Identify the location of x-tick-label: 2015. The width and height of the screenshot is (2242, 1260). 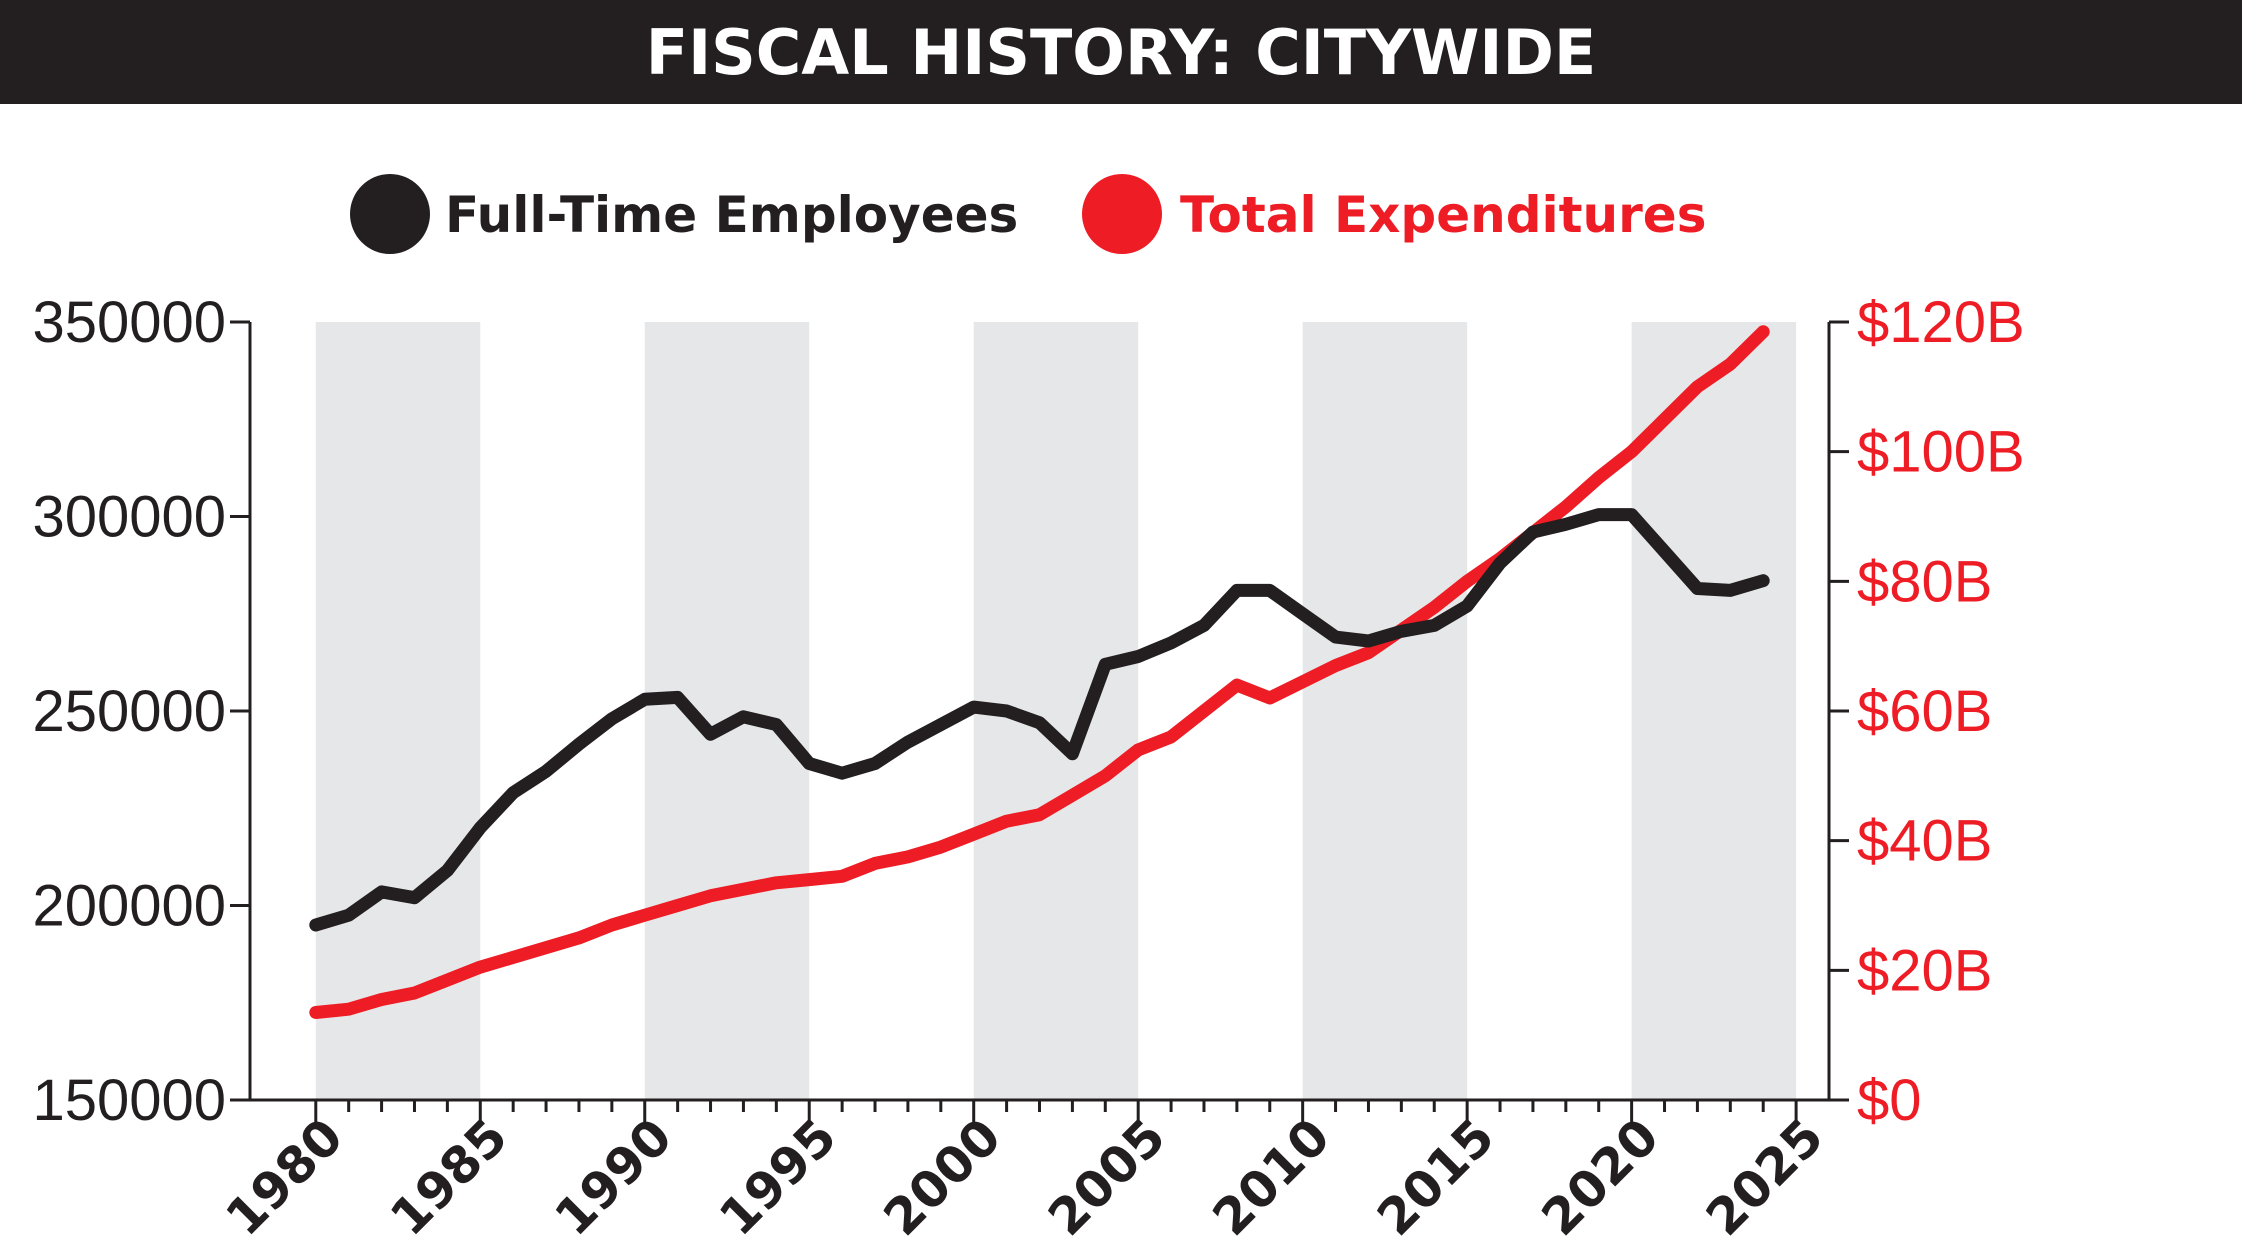
(1435, 1176).